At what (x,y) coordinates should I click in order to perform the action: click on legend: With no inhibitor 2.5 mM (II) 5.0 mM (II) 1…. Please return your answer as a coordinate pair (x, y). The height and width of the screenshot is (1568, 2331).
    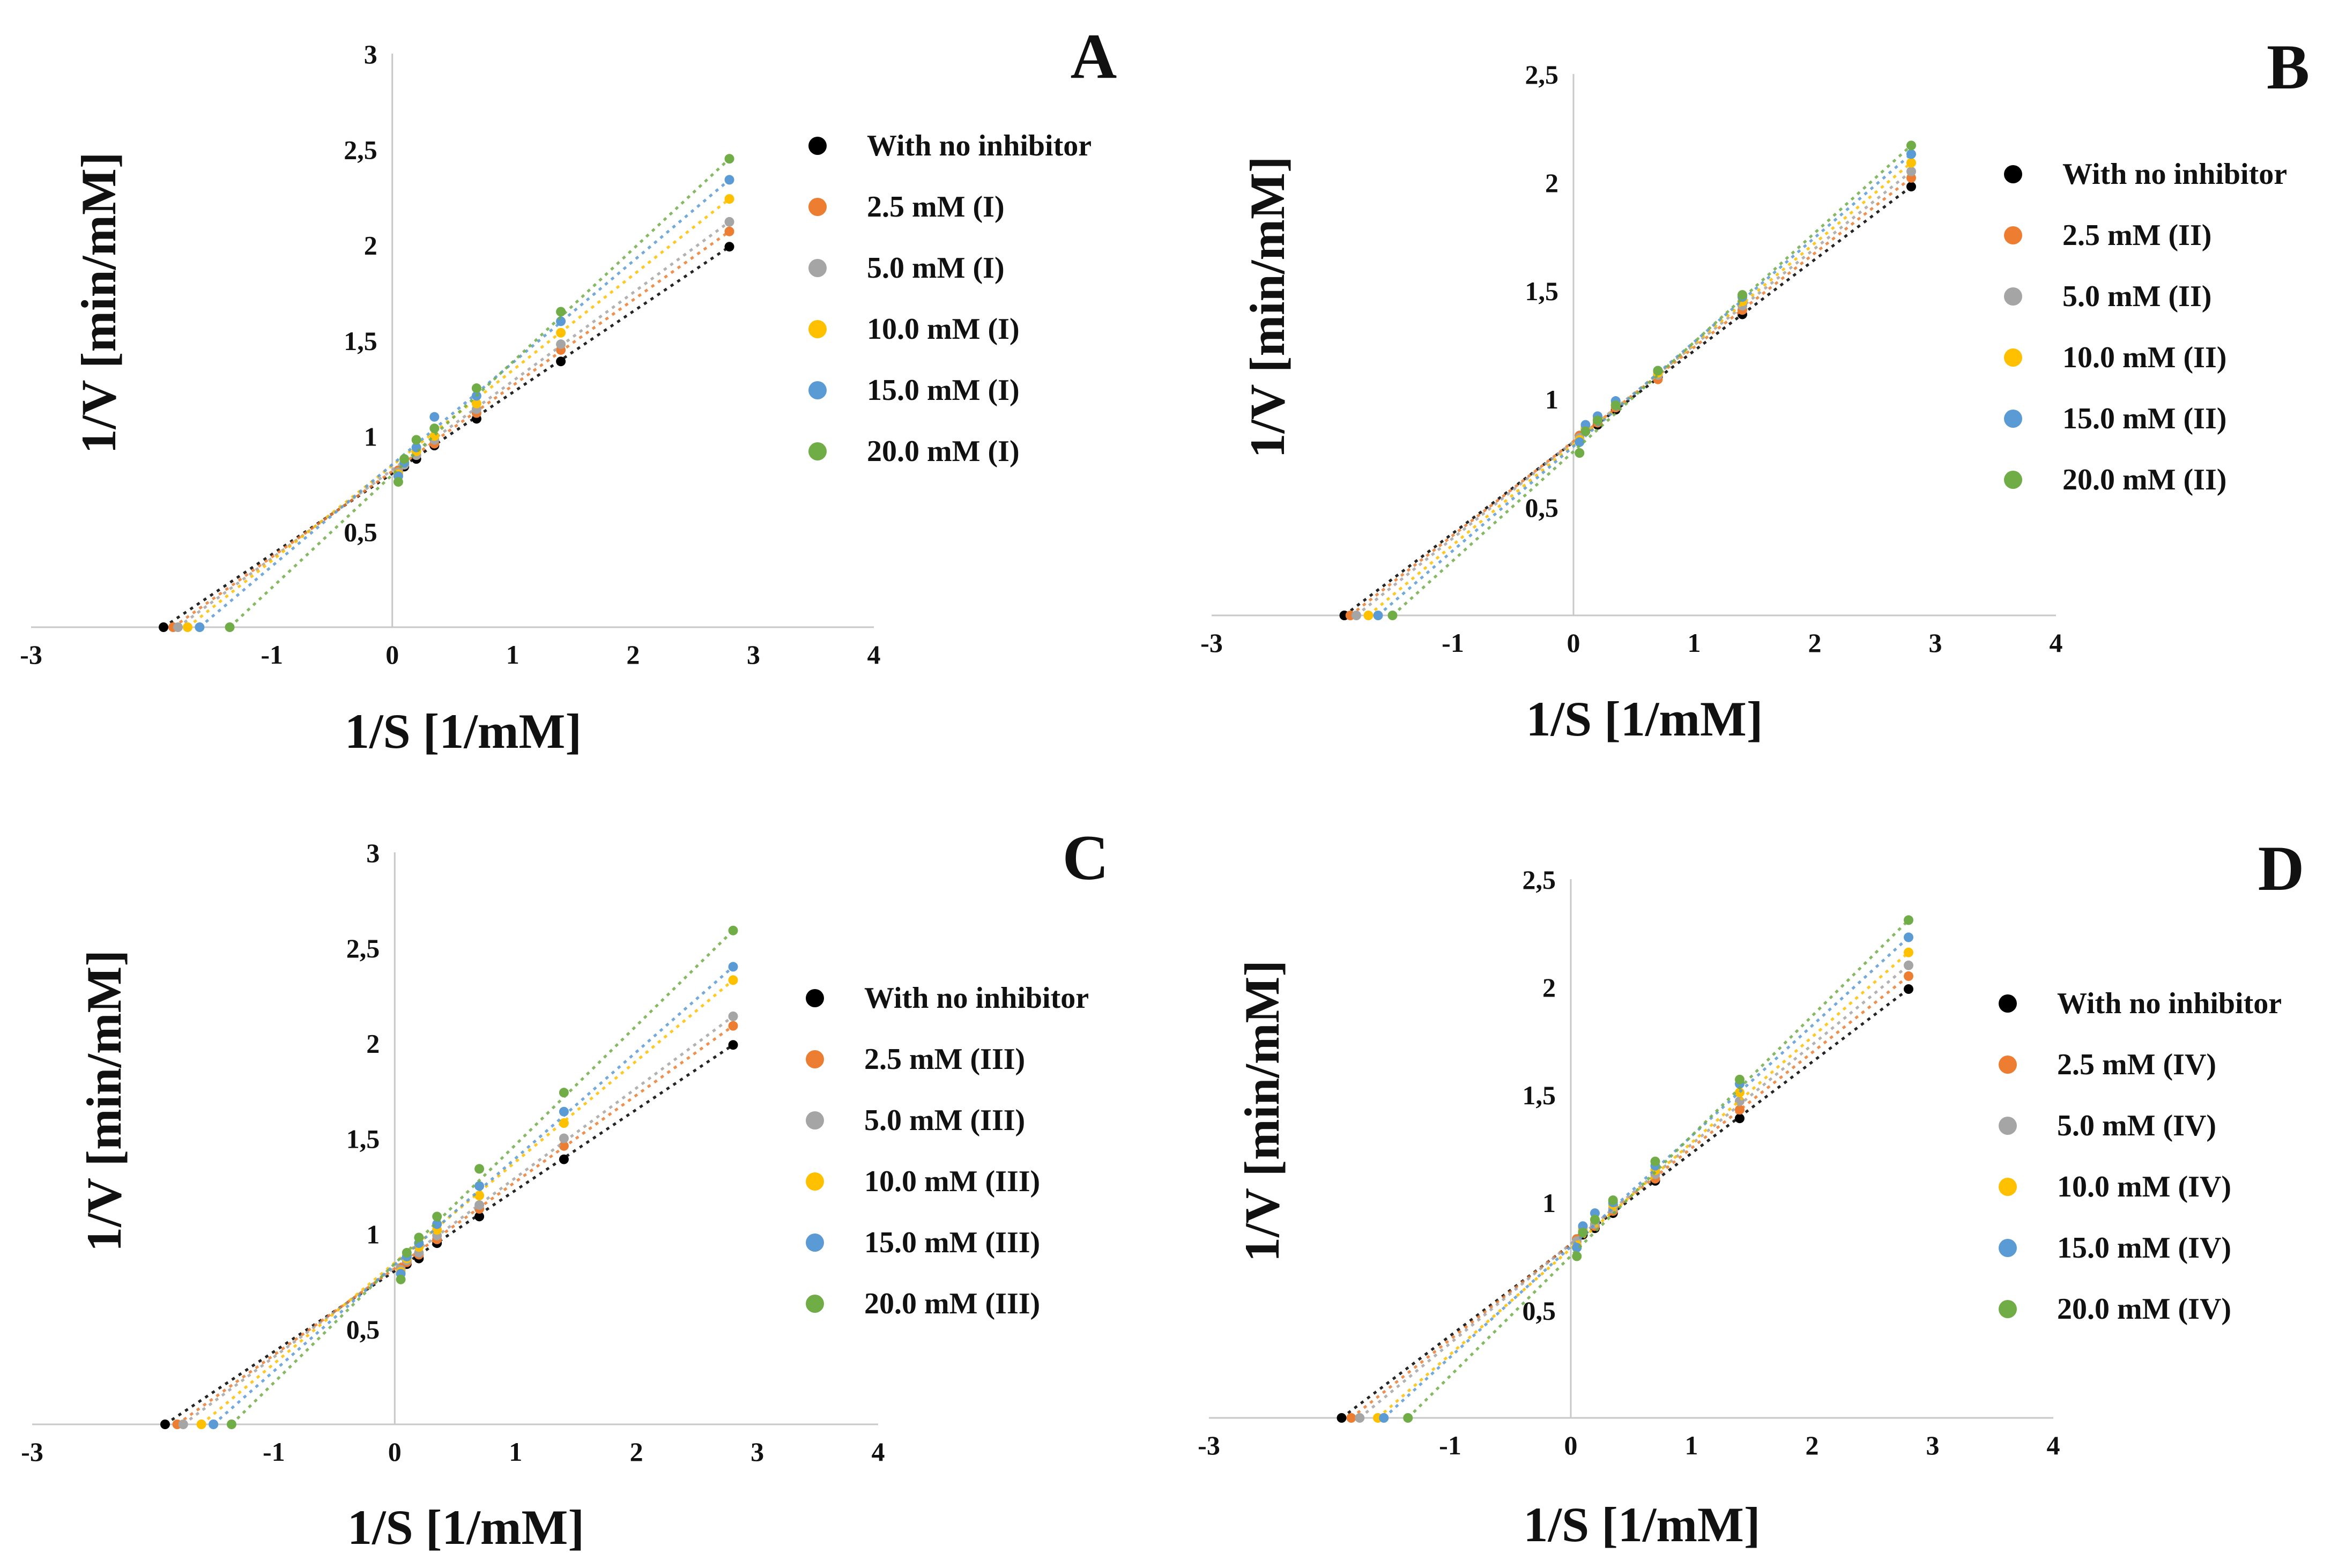
    Looking at the image, I should click on (2145, 327).